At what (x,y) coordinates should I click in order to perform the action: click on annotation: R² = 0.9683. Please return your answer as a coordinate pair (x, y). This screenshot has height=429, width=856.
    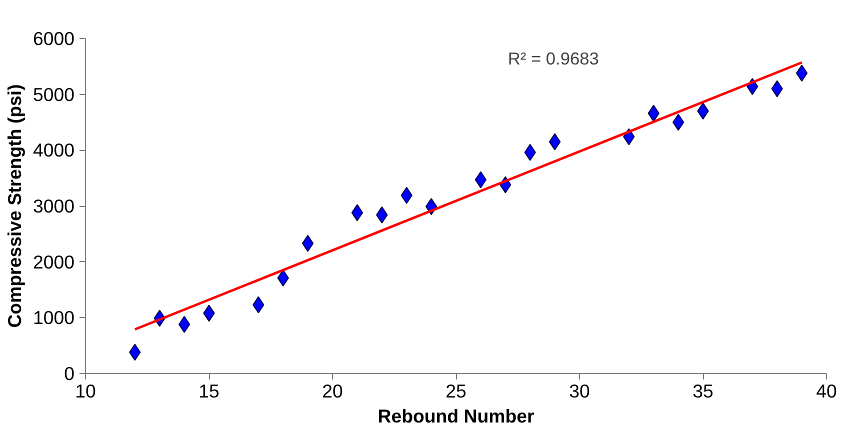
    Looking at the image, I should click on (553, 58).